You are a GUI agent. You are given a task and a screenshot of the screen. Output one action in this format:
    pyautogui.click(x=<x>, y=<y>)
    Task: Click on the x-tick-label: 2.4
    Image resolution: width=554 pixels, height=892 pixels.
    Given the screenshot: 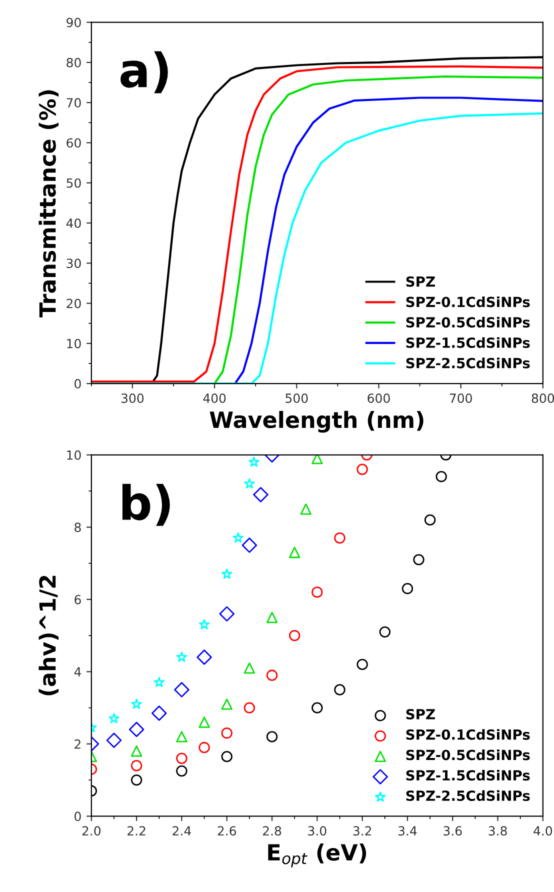 What is the action you would take?
    pyautogui.click(x=181, y=831)
    